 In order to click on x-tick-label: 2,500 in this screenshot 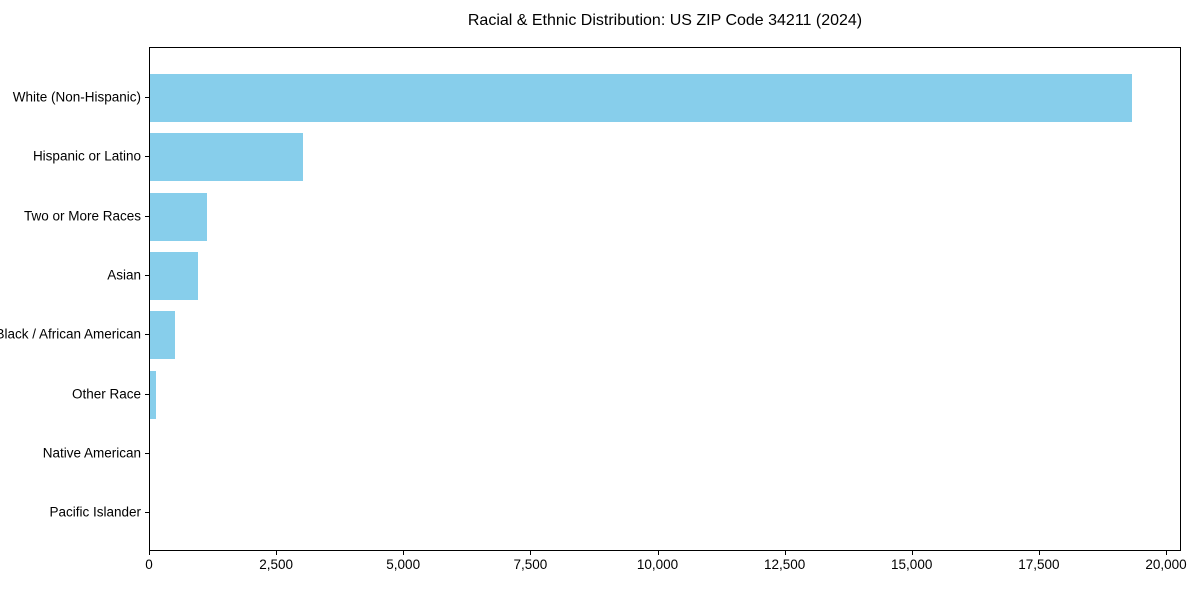, I will do `click(276, 564)`.